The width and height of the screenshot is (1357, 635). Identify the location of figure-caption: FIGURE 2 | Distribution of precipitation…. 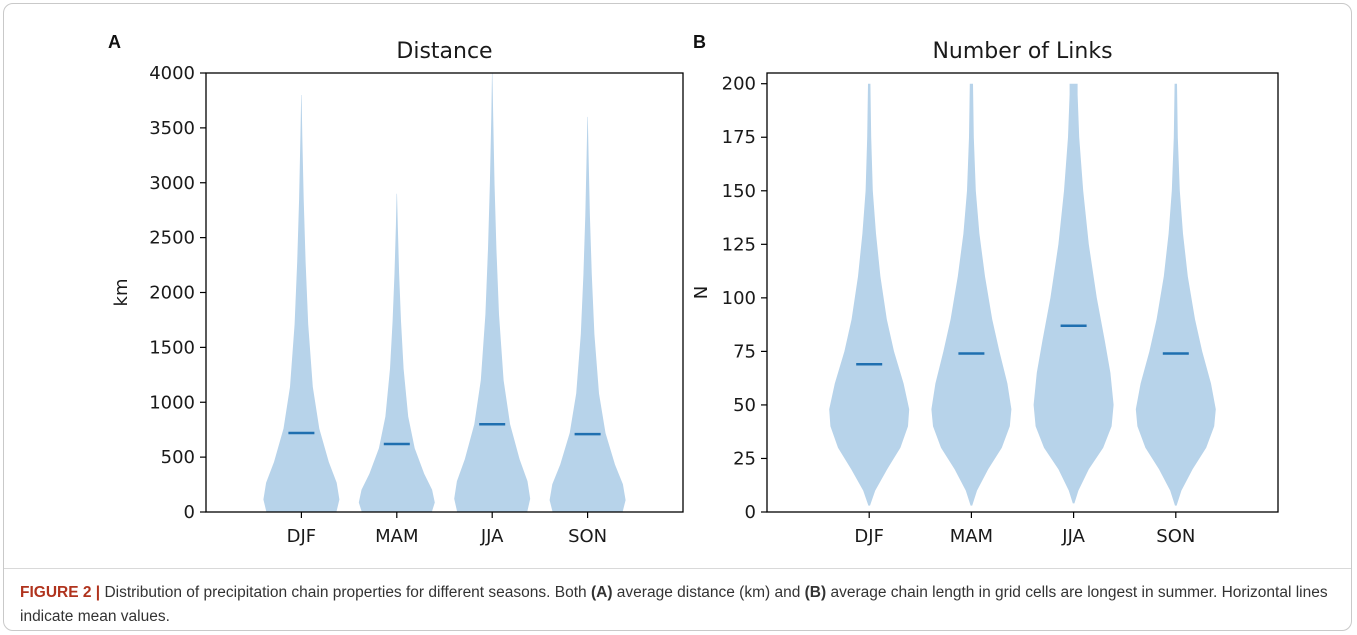
(680, 605).